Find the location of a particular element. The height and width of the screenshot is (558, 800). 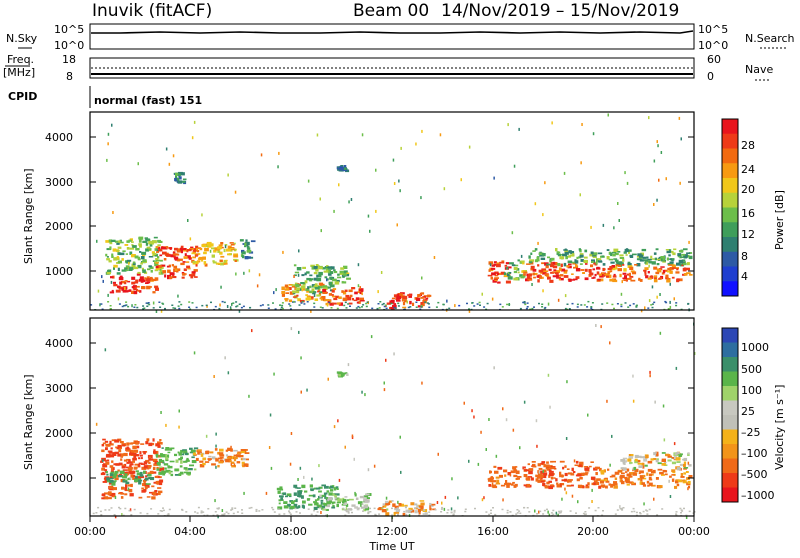

velocity-ytick-4000: 4000 is located at coordinates (59, 343).